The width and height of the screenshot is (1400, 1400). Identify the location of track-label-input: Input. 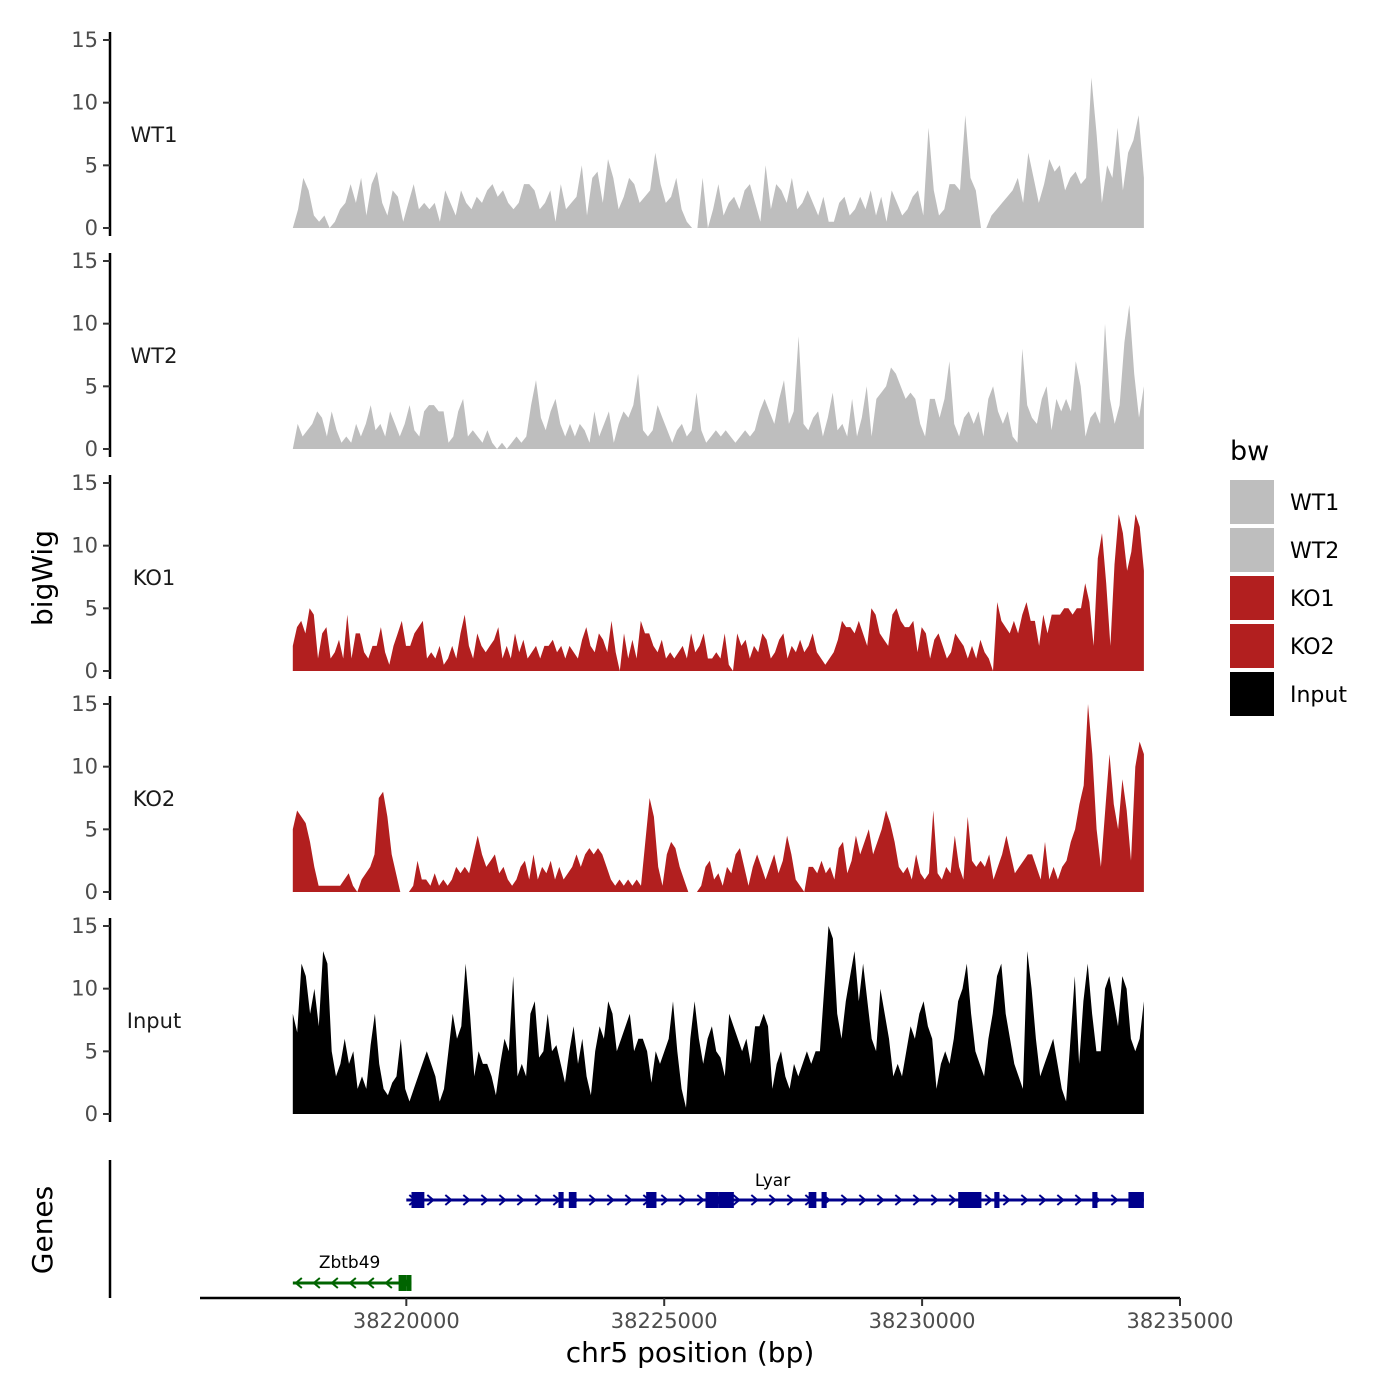
(154, 1021).